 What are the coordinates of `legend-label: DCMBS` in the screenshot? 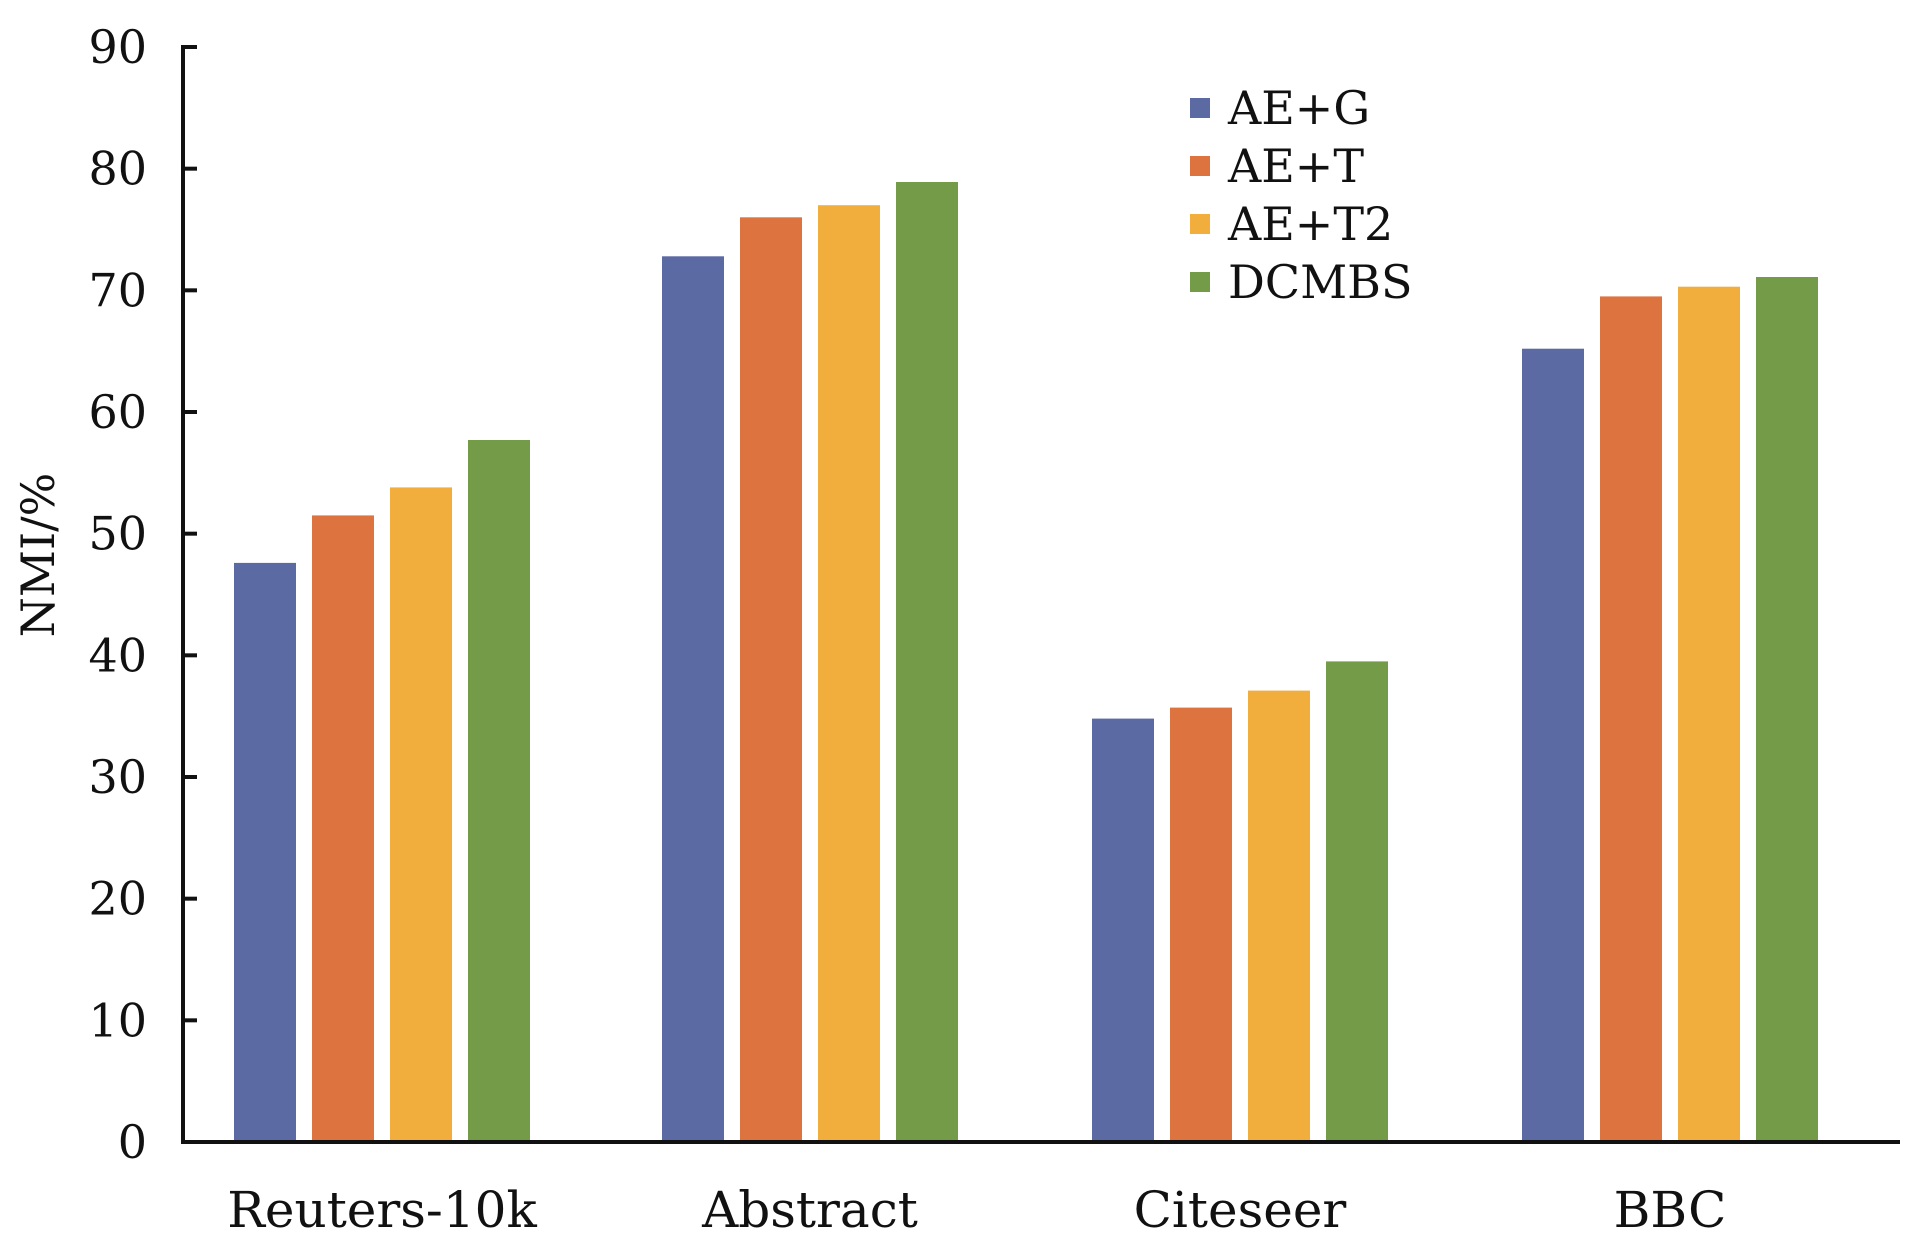 It's located at (1320, 282).